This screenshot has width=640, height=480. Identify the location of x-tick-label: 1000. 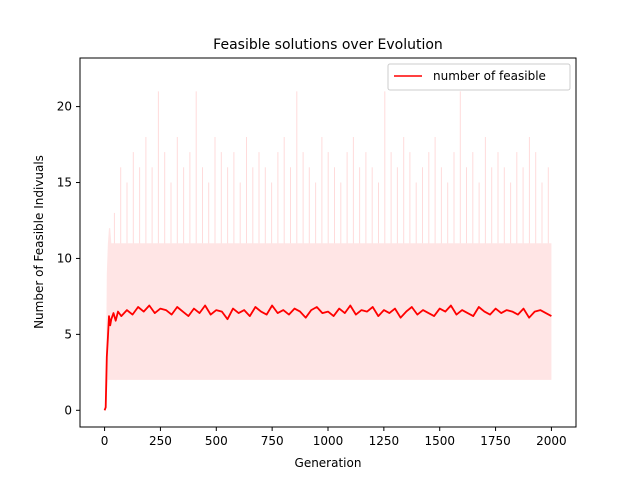
(328, 441).